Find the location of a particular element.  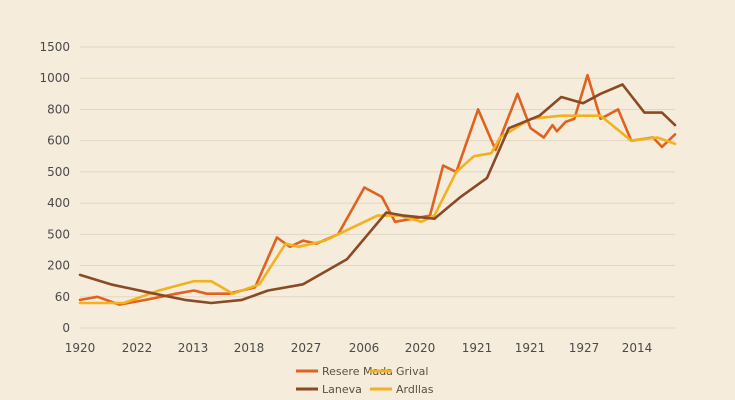

y-axis-ticks: 0 60 200 500 400 500 600 800 1000 1500 is located at coordinates (54, 187).